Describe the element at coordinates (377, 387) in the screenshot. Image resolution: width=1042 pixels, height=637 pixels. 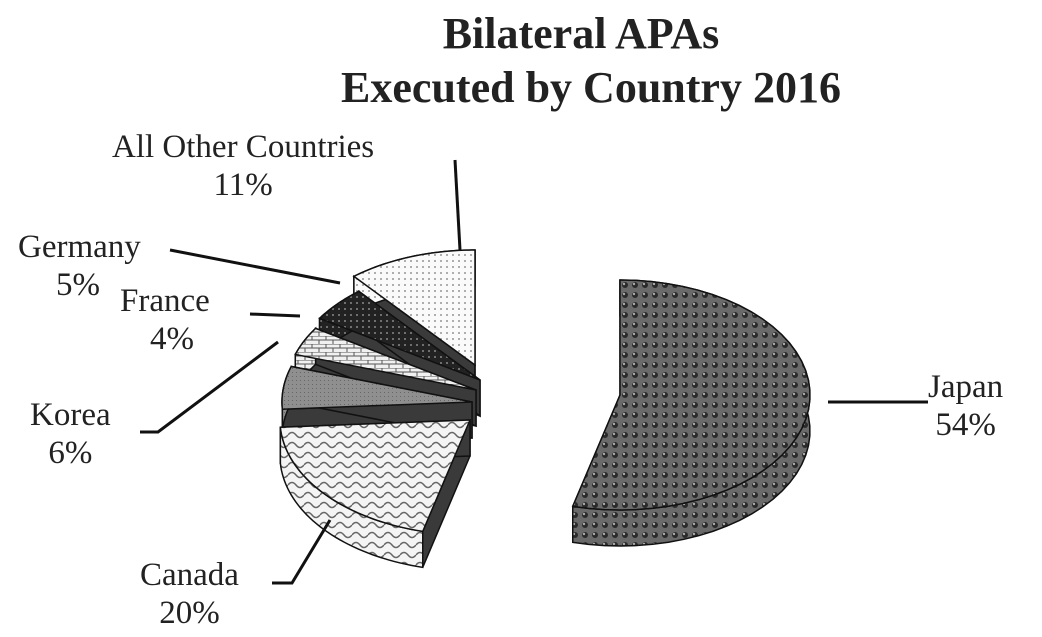
I see `slice-top-korea` at that location.